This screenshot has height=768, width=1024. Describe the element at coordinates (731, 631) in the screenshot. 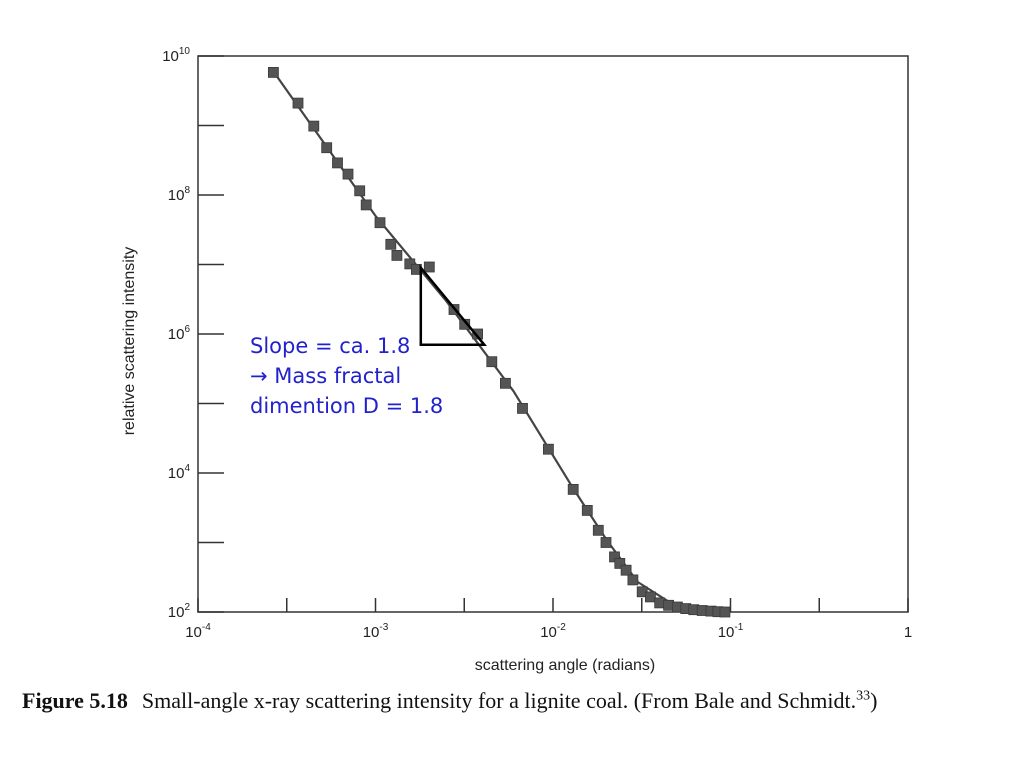

I see `x-tick-label: 10⁻¹` at that location.